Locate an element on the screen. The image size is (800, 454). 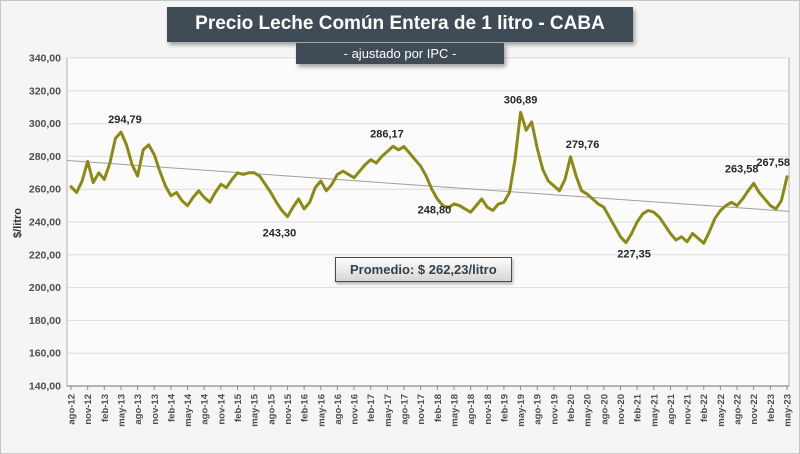
x-tick-label: nov-19 is located at coordinates (554, 409).